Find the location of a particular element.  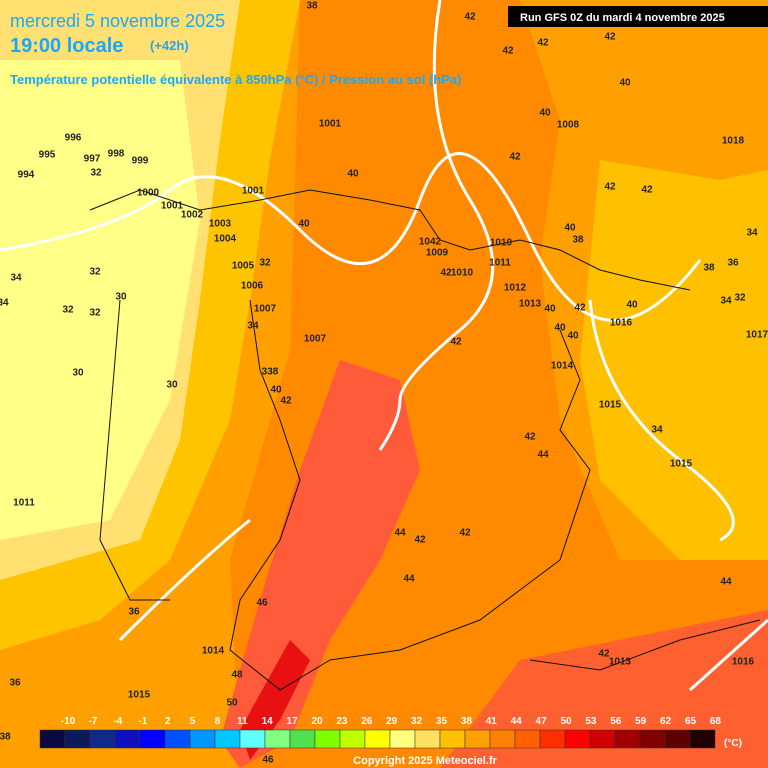

legend-tick: -1 is located at coordinates (142, 721).